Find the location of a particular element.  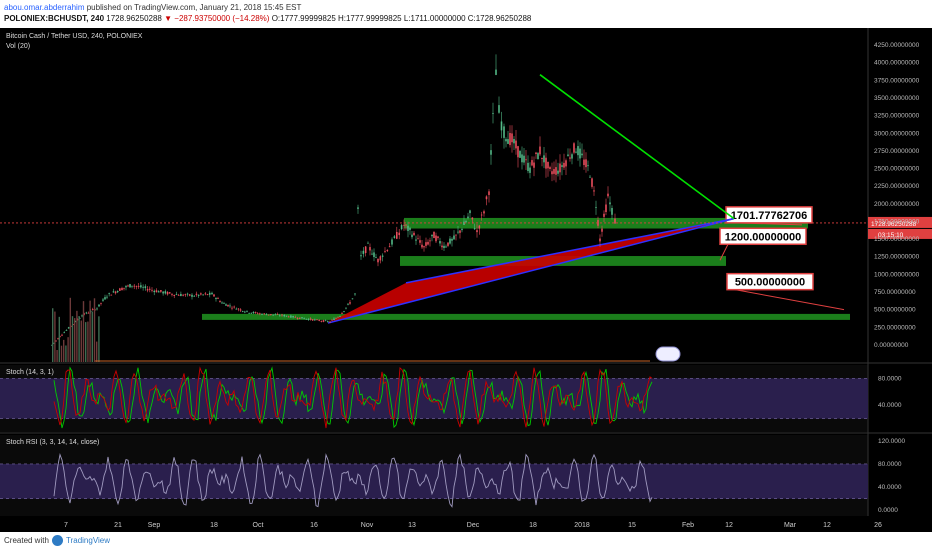

annotation-pointer is located at coordinates (789, 300).